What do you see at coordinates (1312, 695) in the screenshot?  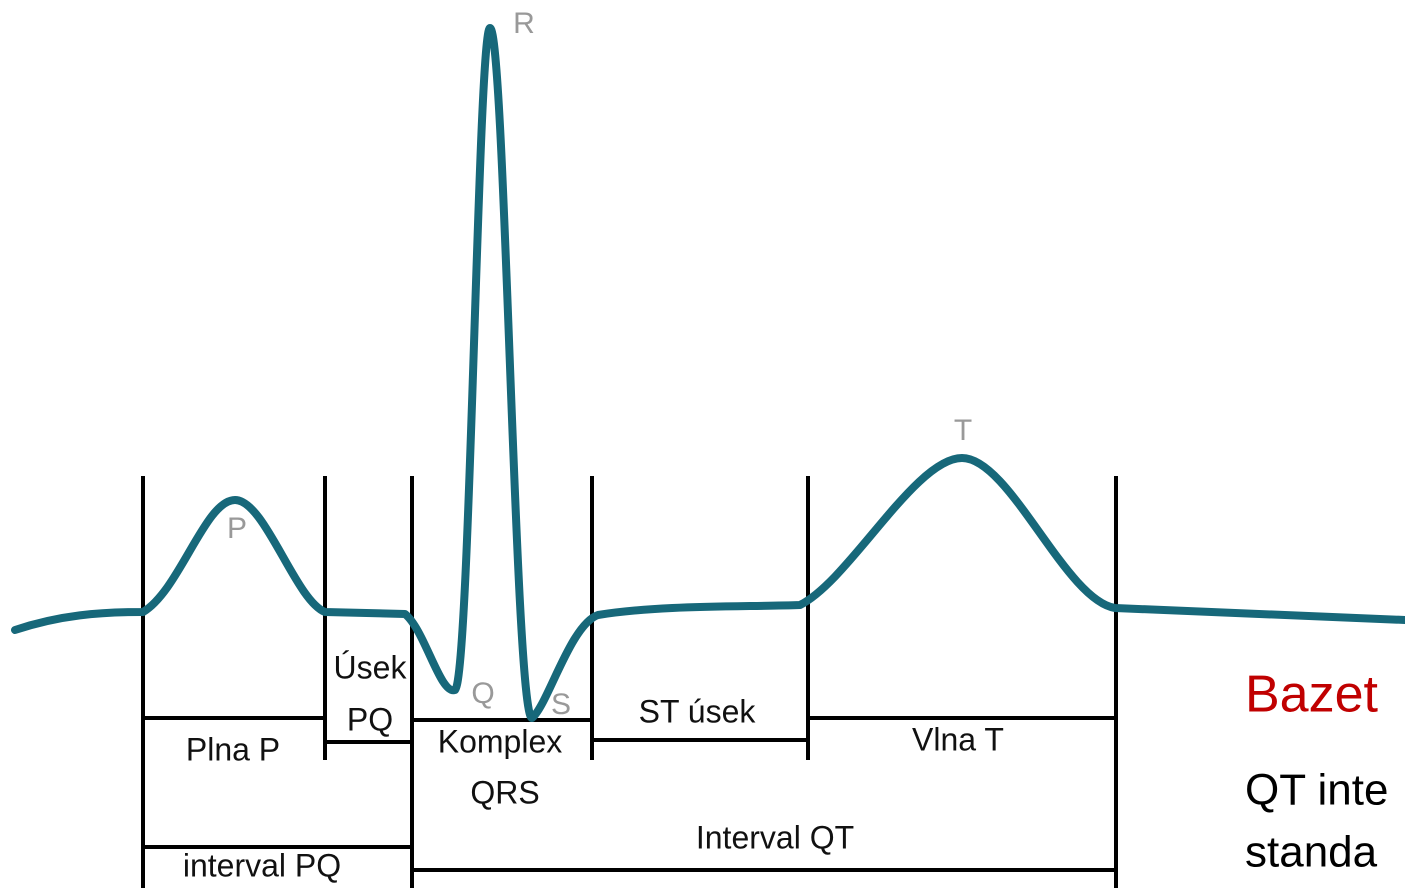 I see `side-heading: Bazet` at bounding box center [1312, 695].